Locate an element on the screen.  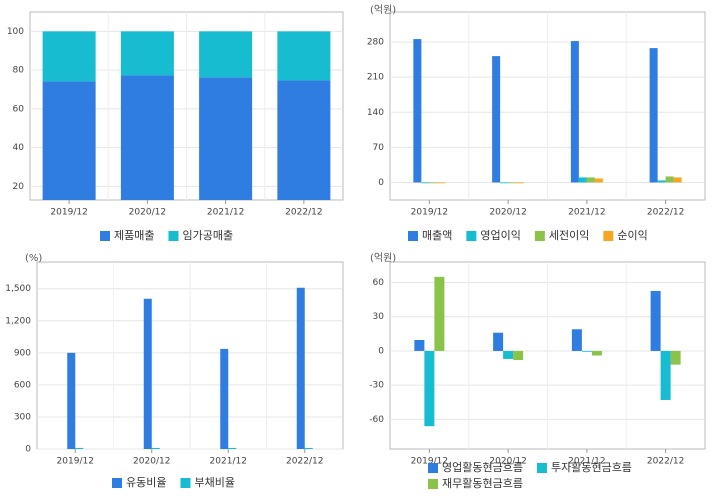
y-tick-label: -30 is located at coordinates (376, 386).